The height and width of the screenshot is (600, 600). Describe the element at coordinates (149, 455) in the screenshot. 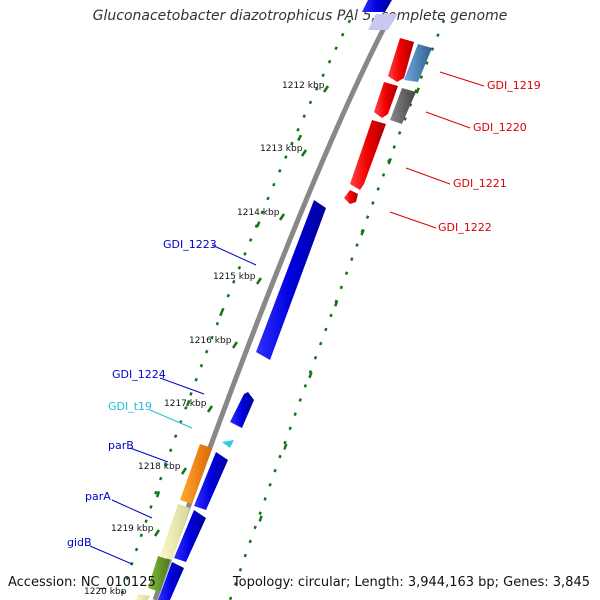

I see `leader-parB` at that location.